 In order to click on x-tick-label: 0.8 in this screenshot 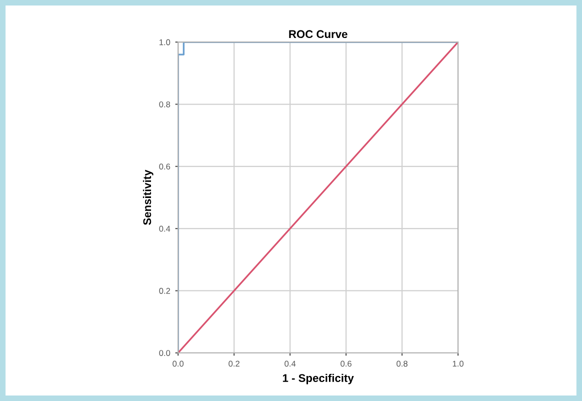, I will do `click(402, 363)`.